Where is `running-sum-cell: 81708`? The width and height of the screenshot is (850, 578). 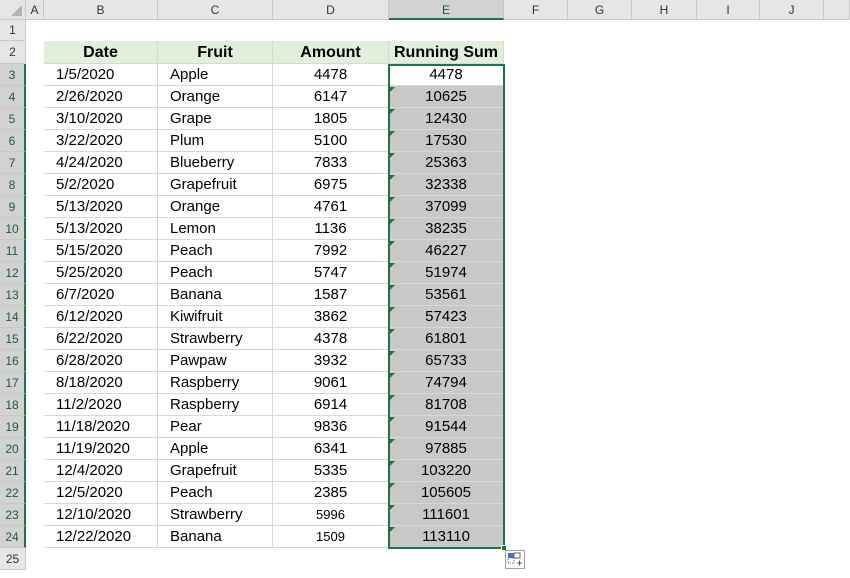
running-sum-cell: 81708 is located at coordinates (446, 405).